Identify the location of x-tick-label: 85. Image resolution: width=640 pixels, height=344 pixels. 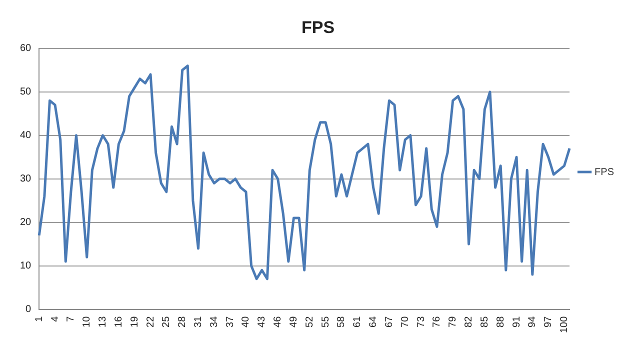
(484, 322).